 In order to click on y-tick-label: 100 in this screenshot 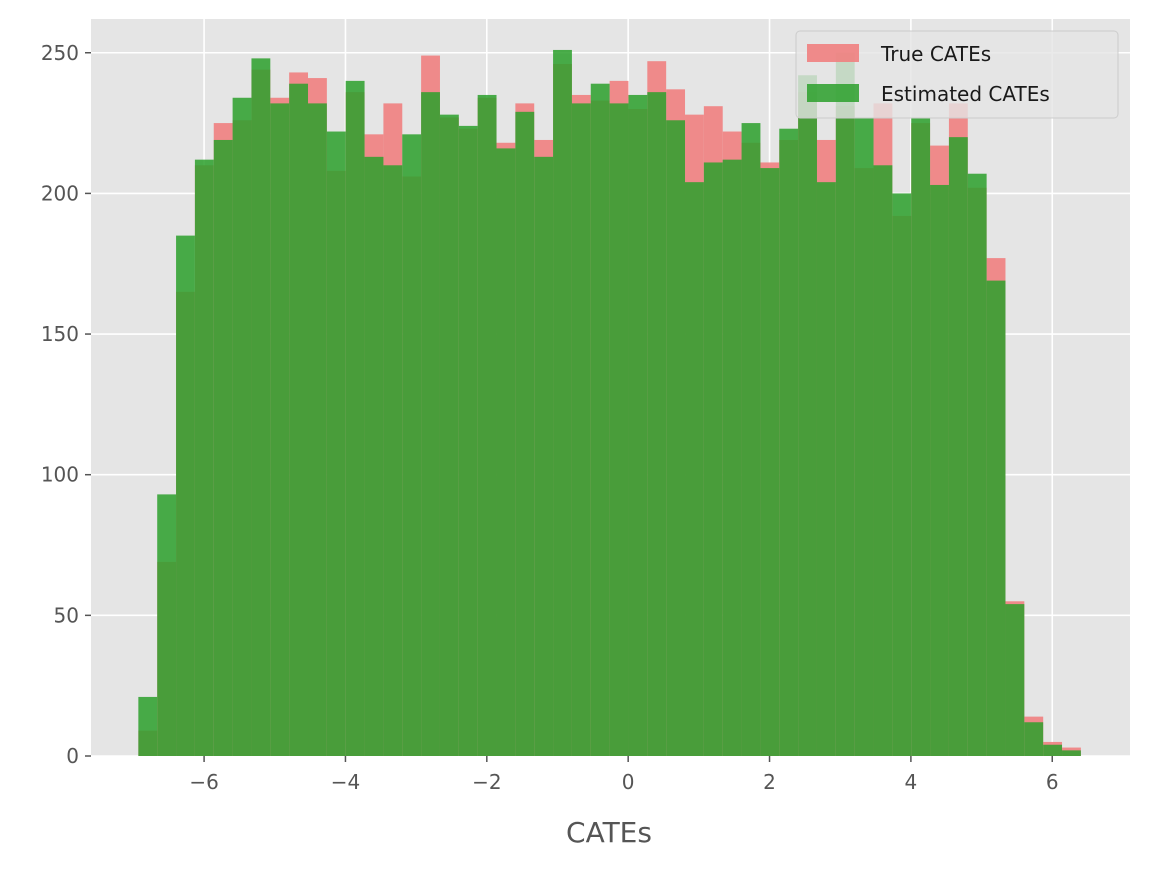, I will do `click(60, 475)`.